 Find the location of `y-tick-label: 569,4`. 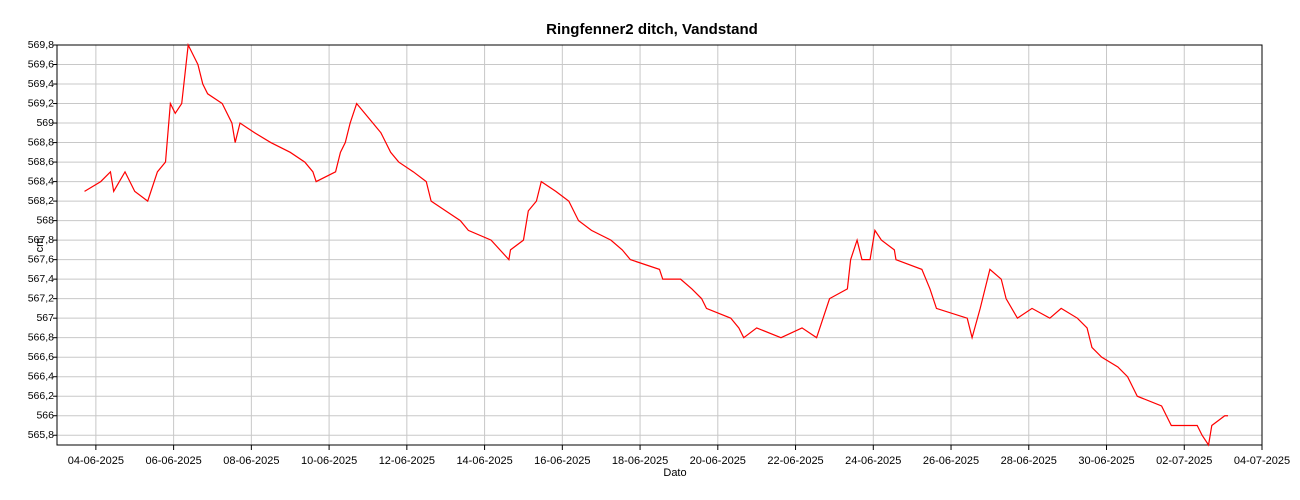

y-tick-label: 569,4 is located at coordinates (41, 84).